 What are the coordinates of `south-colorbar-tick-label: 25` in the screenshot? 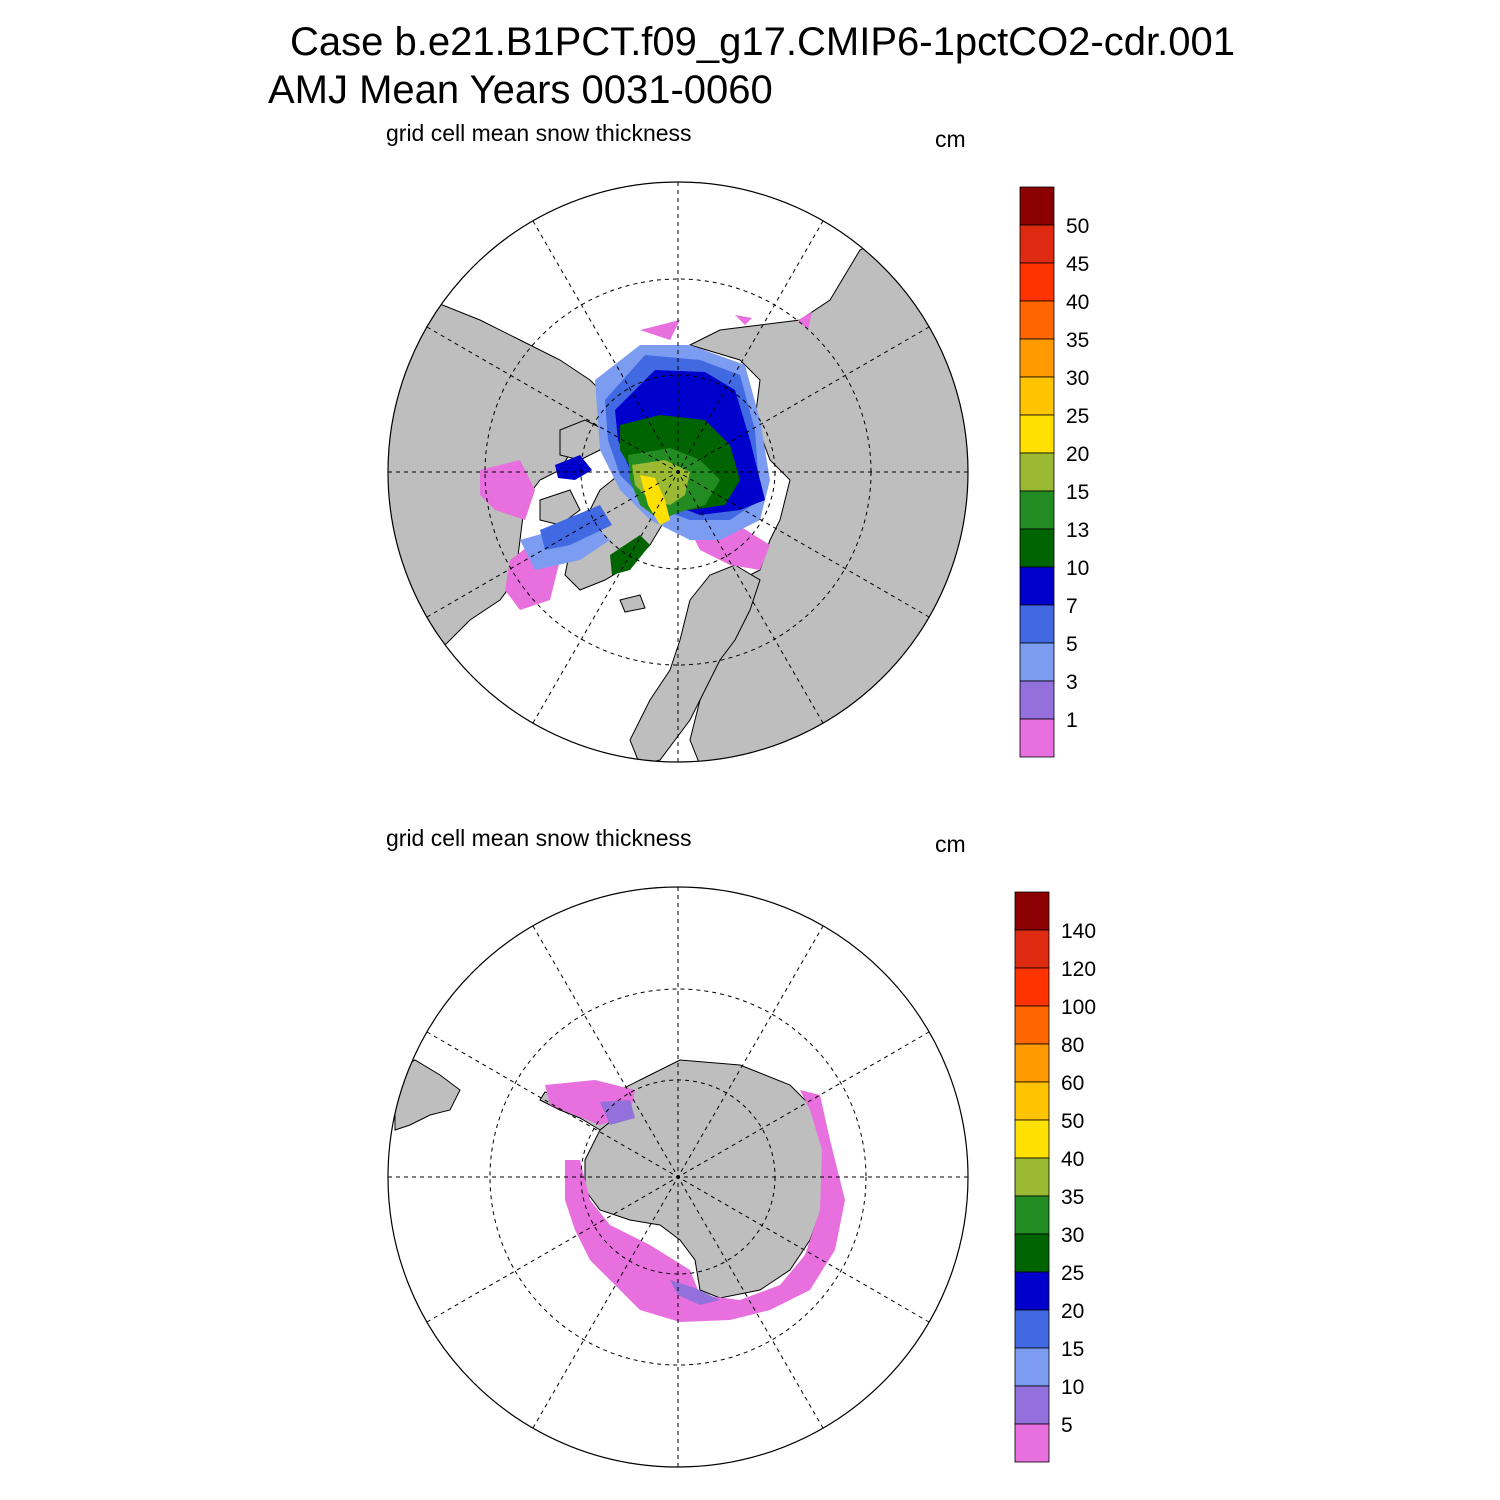 It's located at (1072, 1273).